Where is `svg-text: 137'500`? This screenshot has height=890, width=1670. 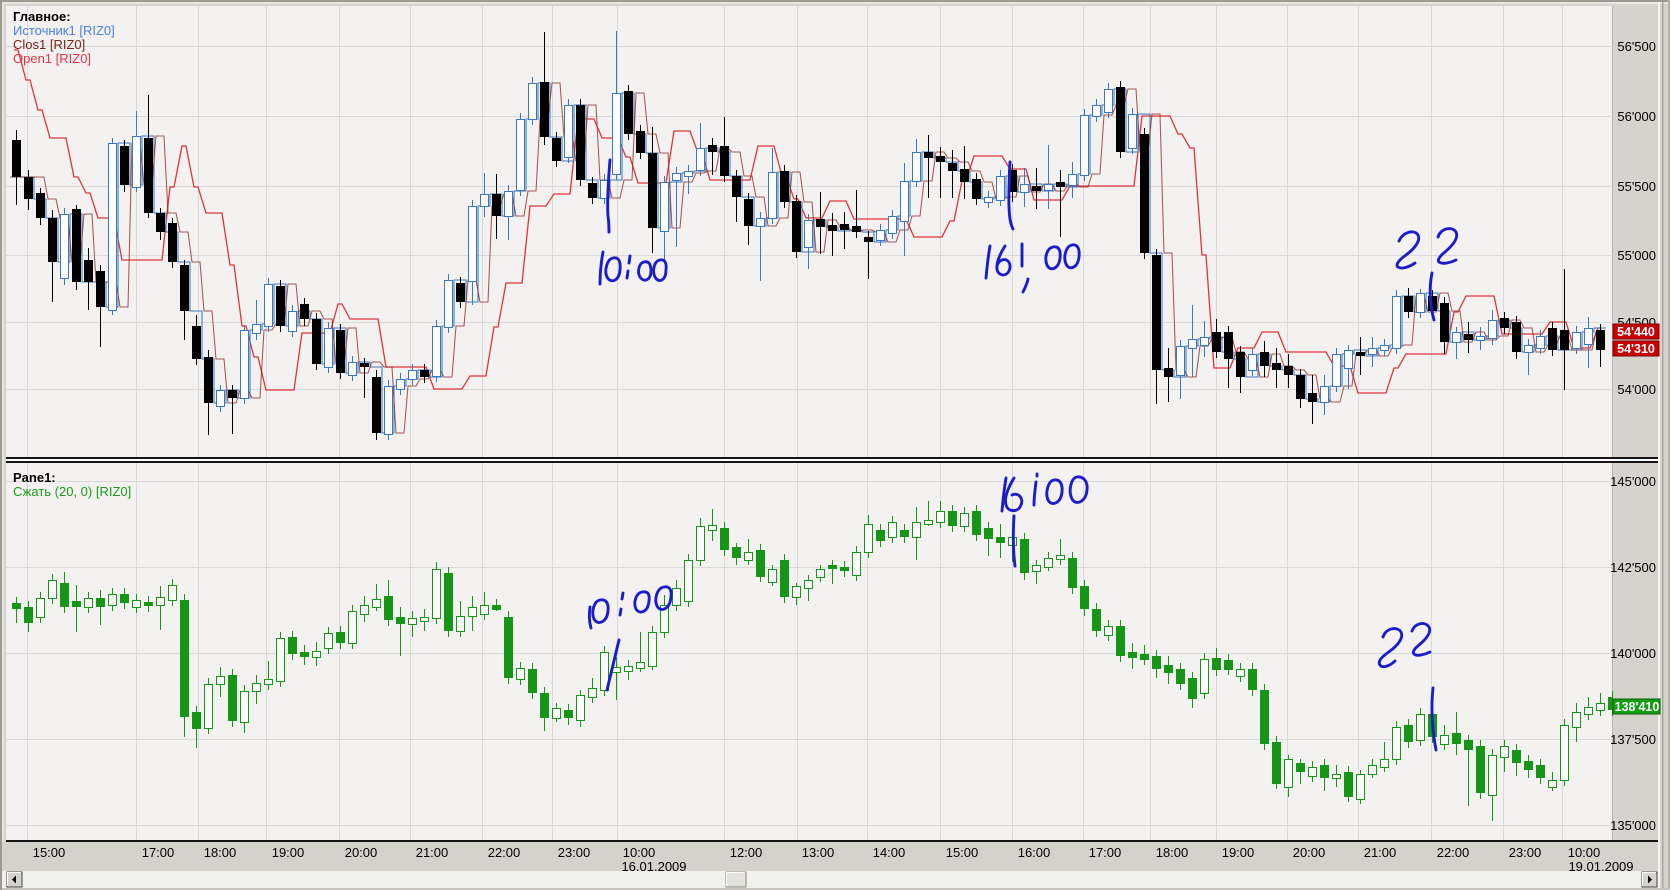
svg-text: 137'500 is located at coordinates (1633, 739).